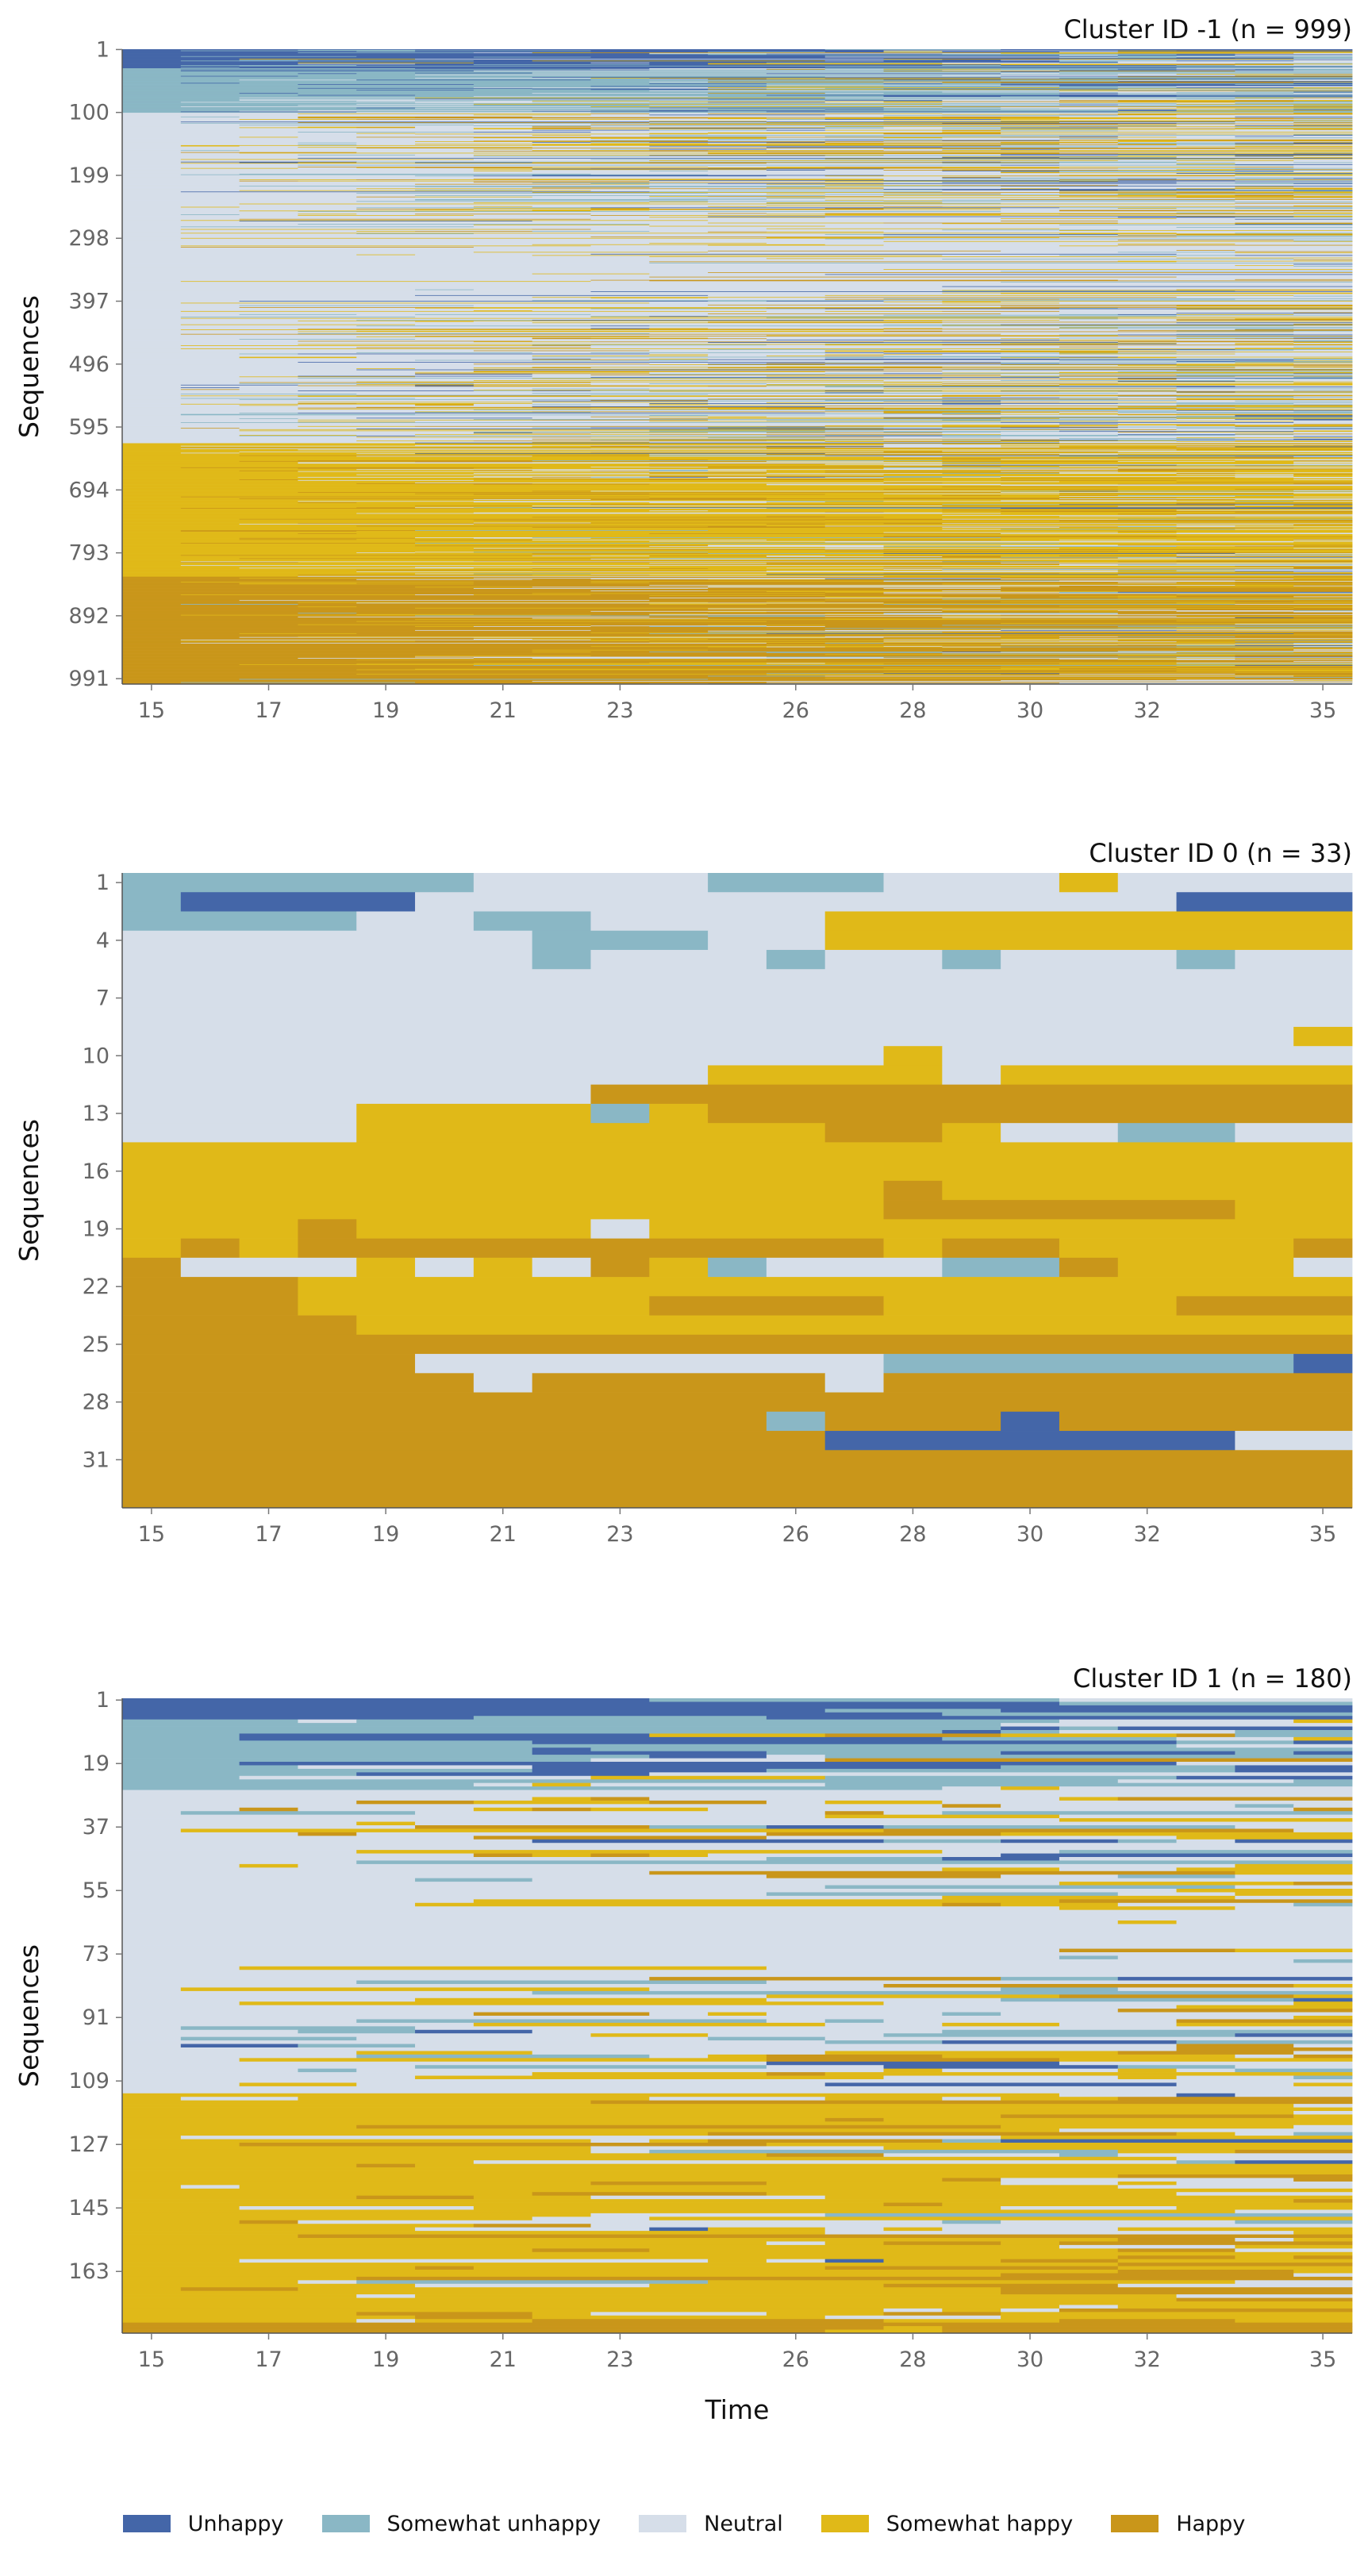 This screenshot has height=2576, width=1368. I want to click on y-tick-label: 10, so click(97, 1056).